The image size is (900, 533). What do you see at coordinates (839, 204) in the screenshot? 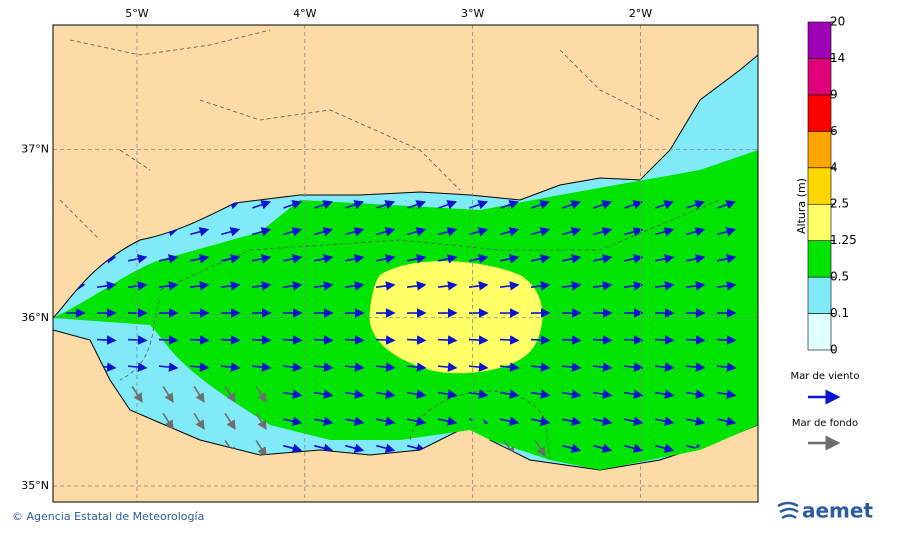
I see `colorbar-label: 2.5` at bounding box center [839, 204].